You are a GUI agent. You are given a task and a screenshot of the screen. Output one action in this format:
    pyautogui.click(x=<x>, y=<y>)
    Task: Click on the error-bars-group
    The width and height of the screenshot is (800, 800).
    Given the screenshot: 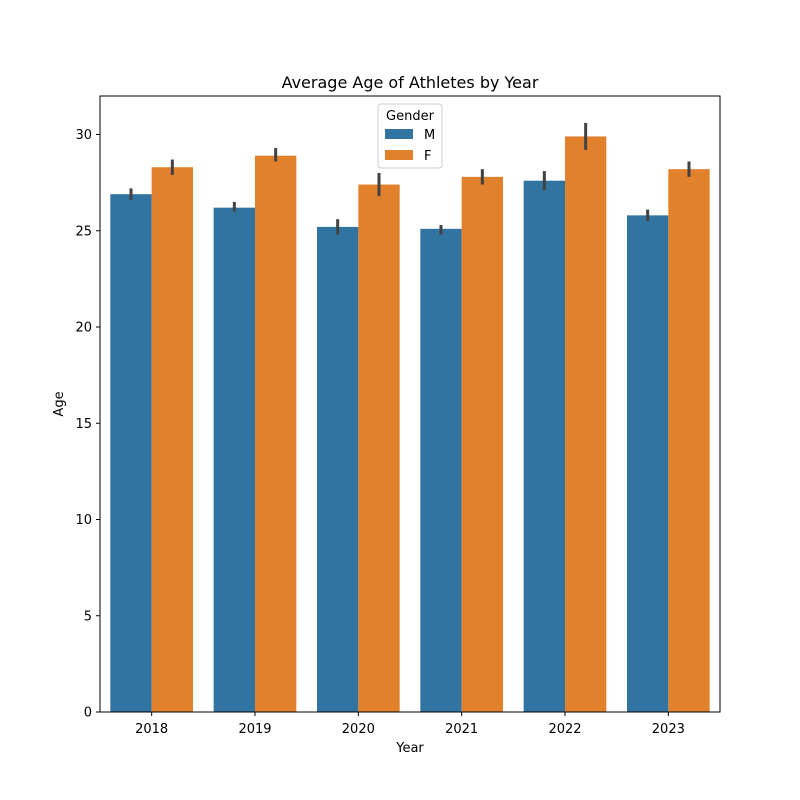 What is the action you would take?
    pyautogui.click(x=410, y=178)
    